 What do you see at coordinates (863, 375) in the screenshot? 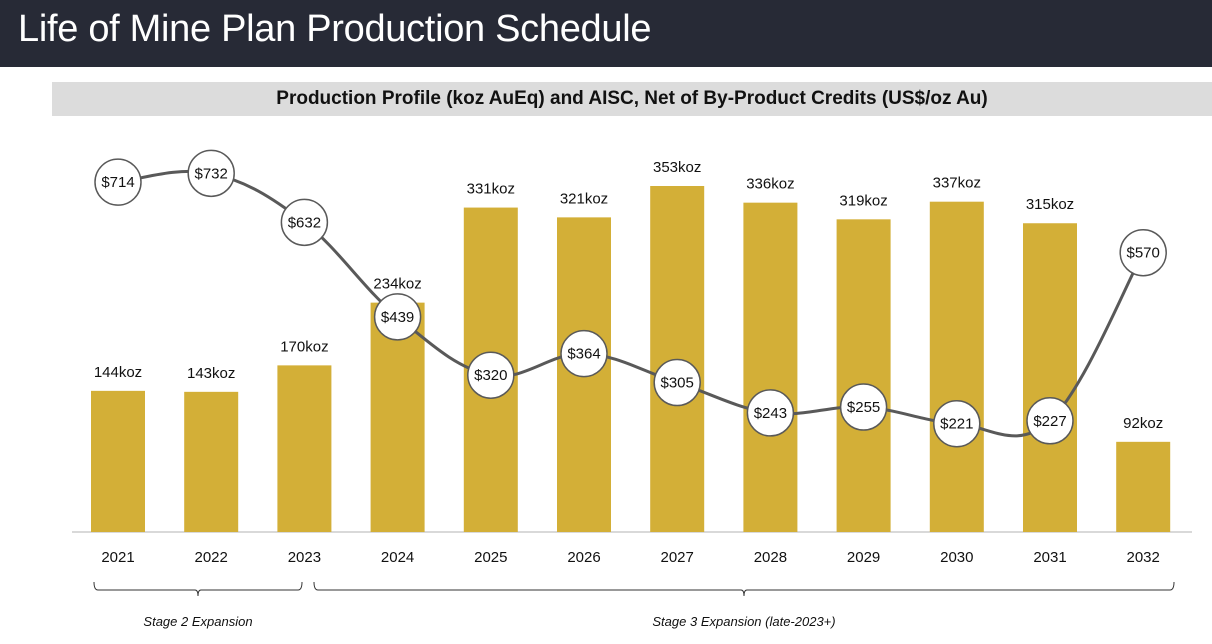
I see `bar-2029` at bounding box center [863, 375].